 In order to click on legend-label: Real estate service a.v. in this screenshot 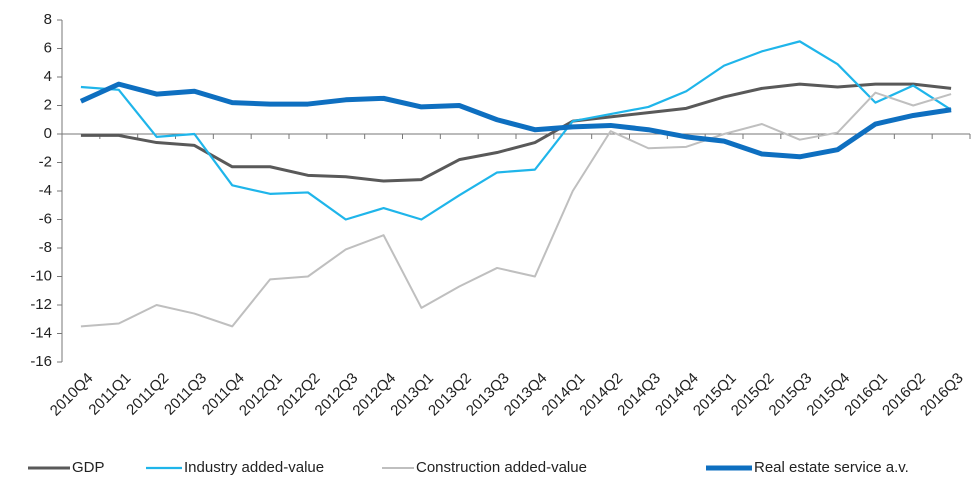, I will do `click(831, 467)`.